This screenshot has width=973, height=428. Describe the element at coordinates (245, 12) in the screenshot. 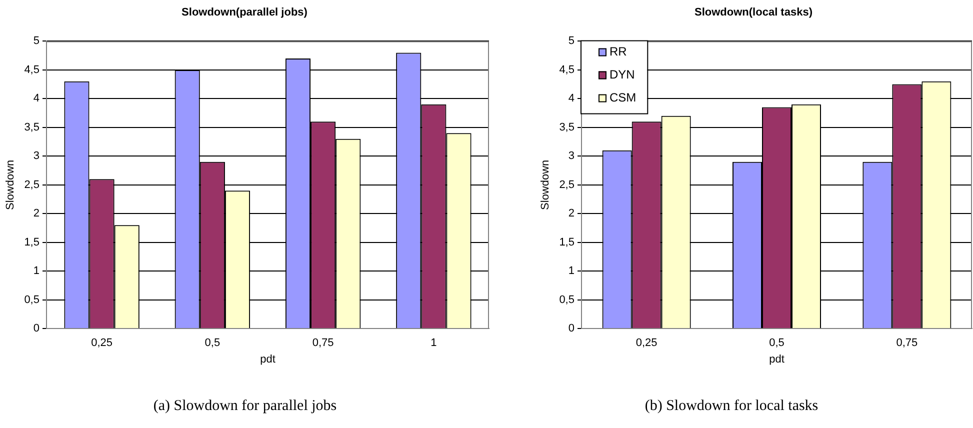

I see `chart-title: Slowdown(parallel jobs)` at that location.